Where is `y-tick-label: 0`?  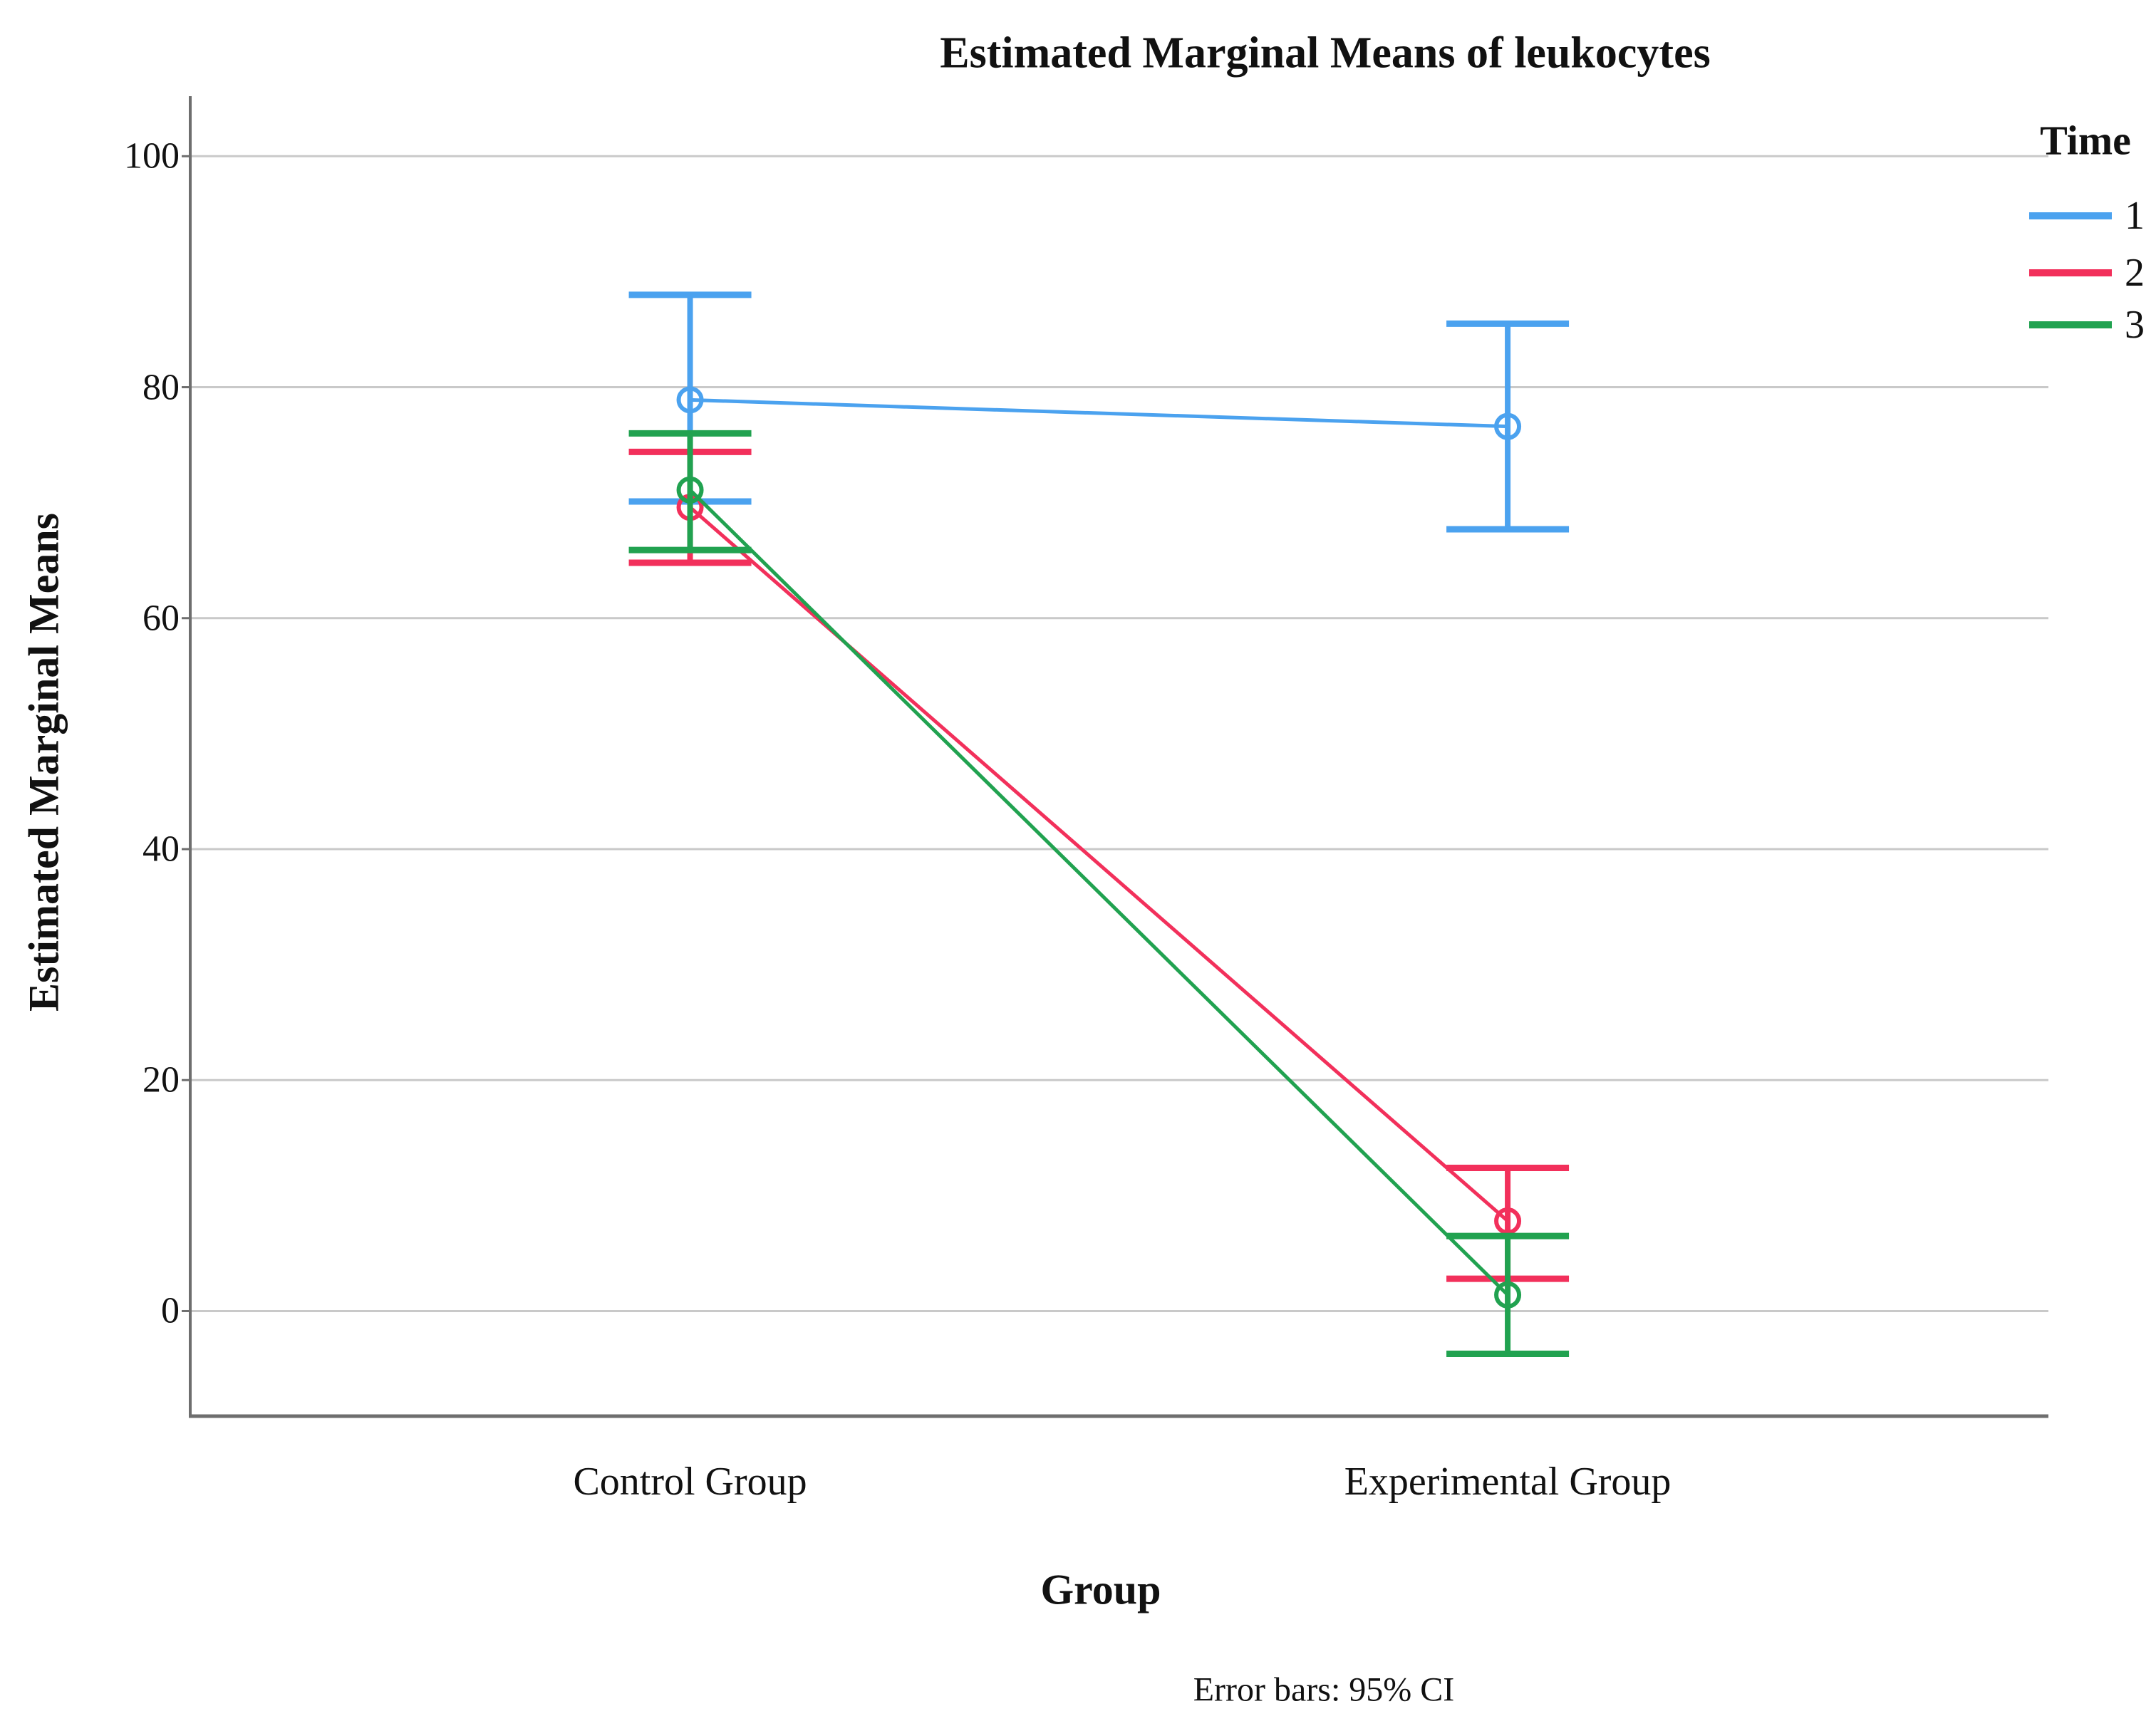 y-tick-label: 0 is located at coordinates (170, 1310).